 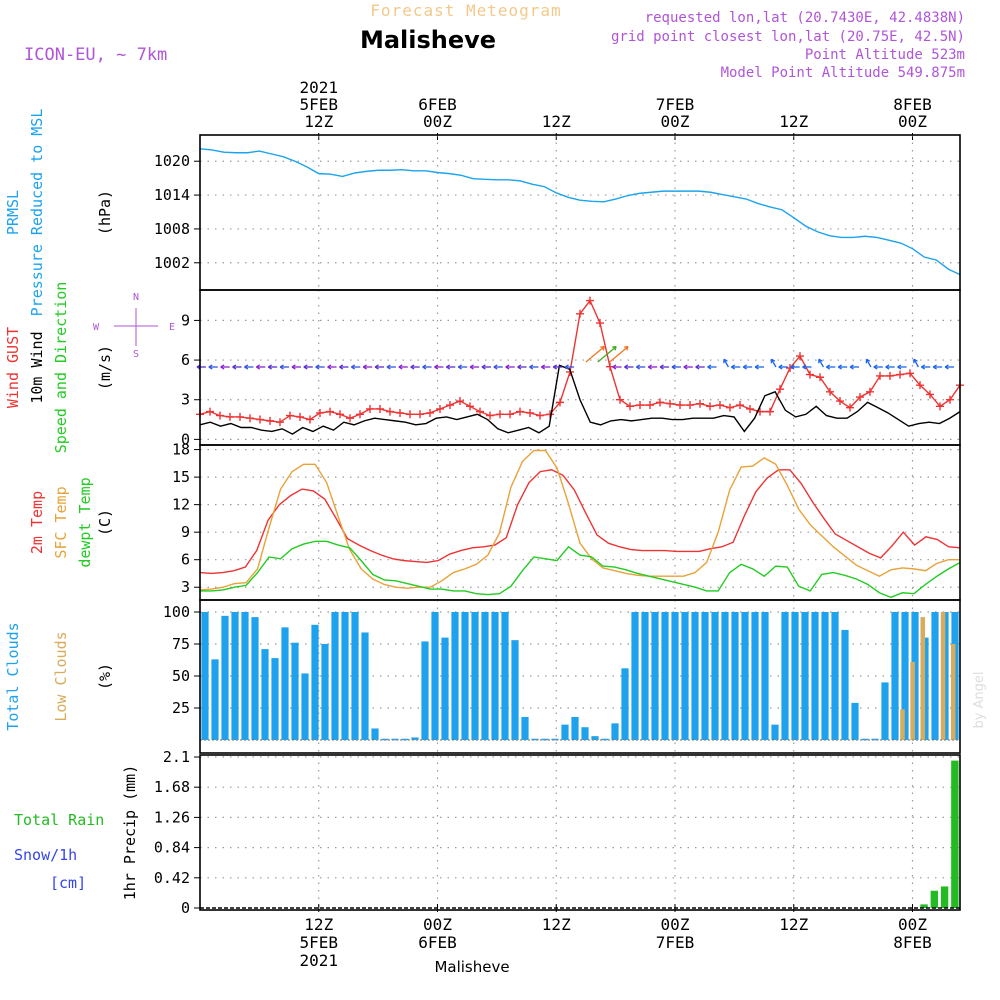 I want to click on panel-label: Wind GUST, so click(x=13, y=367).